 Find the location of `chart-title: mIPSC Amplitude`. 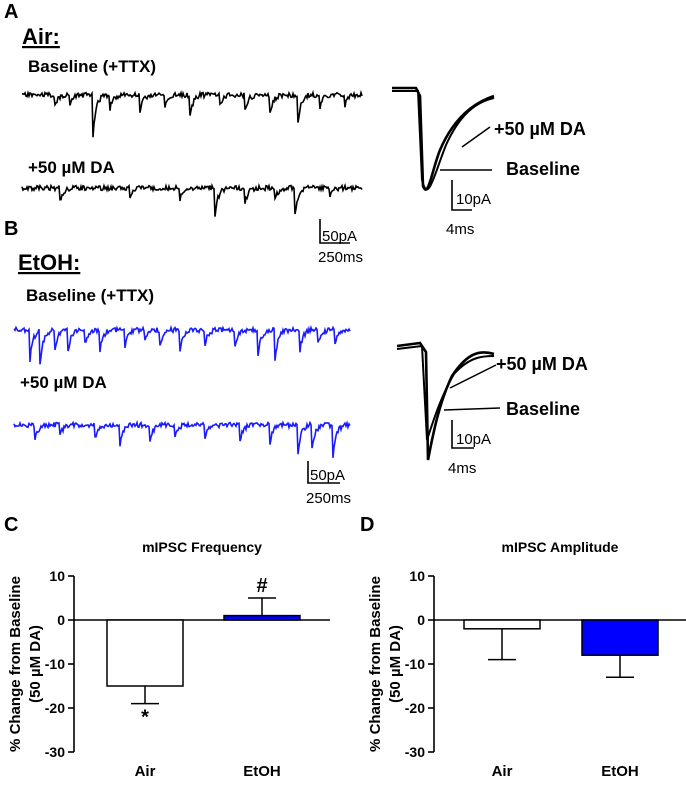

chart-title: mIPSC Amplitude is located at coordinates (560, 547).